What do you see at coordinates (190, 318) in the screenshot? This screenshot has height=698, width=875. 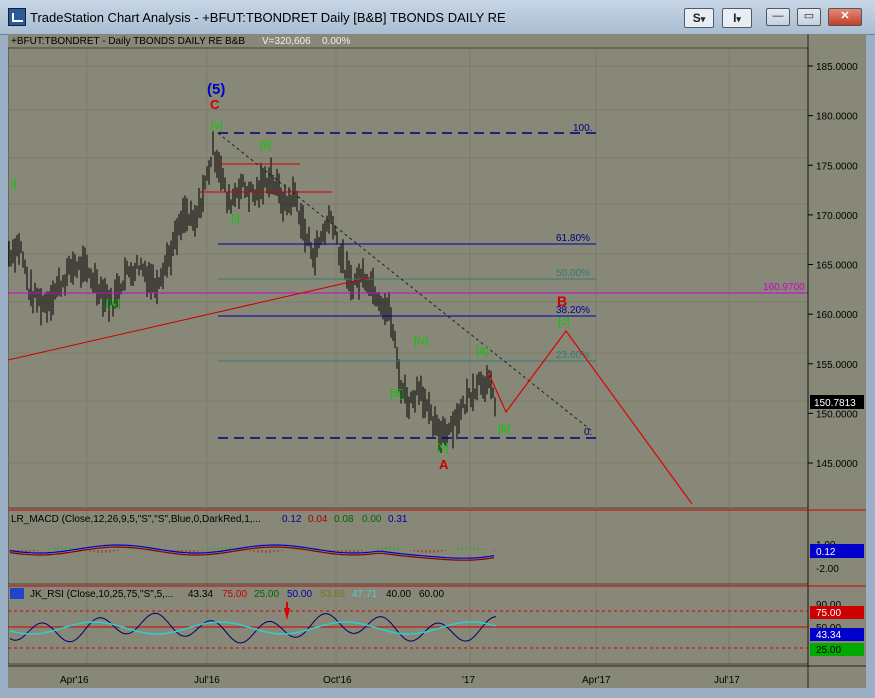 I see `red-trendline` at bounding box center [190, 318].